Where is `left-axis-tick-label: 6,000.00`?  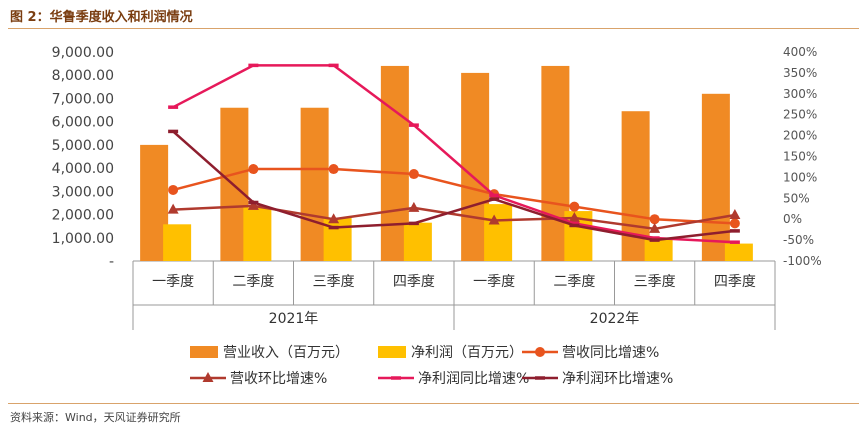
left-axis-tick-label: 6,000.00 is located at coordinates (83, 123).